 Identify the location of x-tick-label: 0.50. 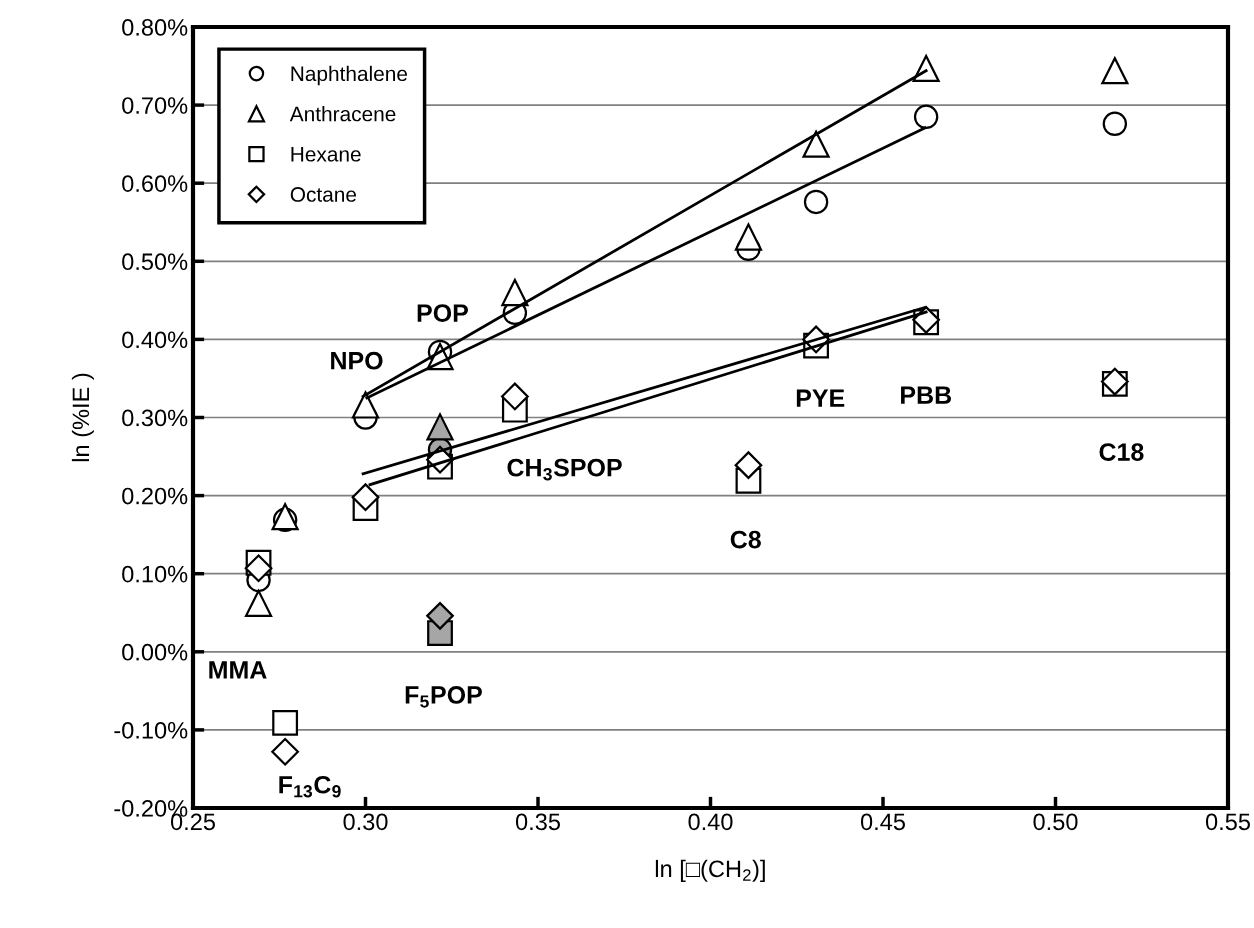
(1055, 822).